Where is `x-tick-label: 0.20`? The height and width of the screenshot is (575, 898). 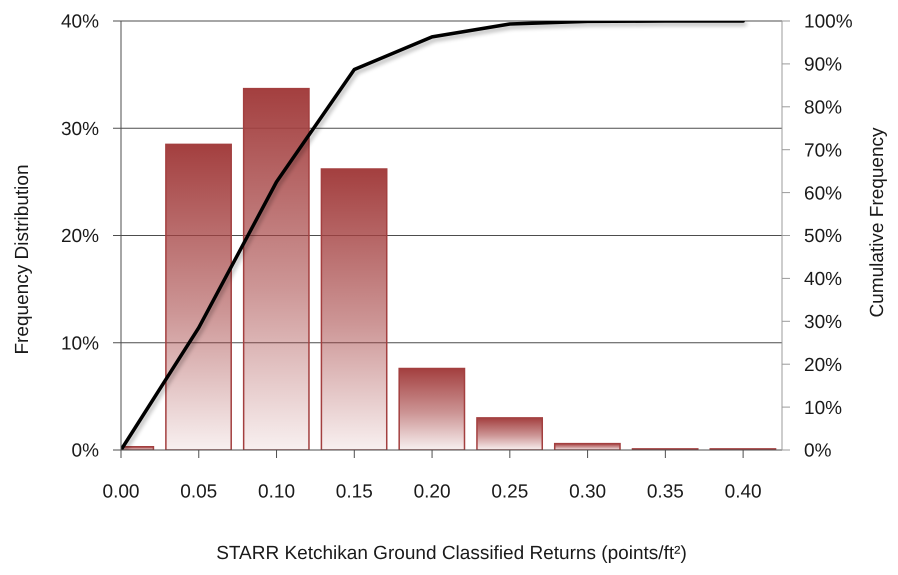 x-tick-label: 0.20 is located at coordinates (432, 491).